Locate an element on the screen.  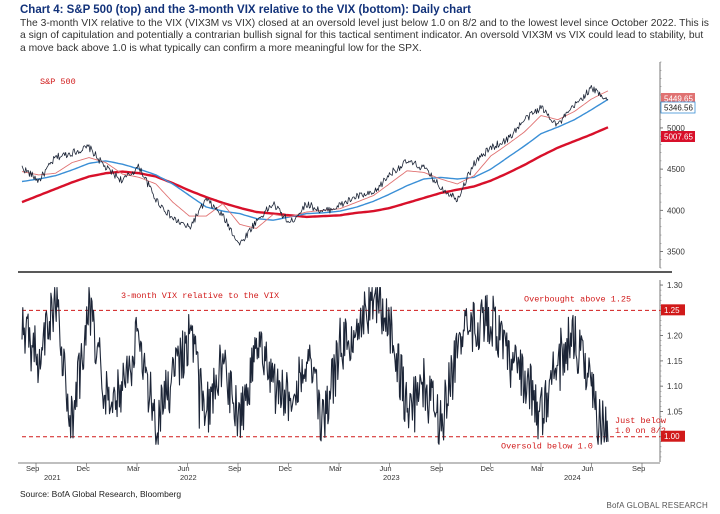
source-note: Source: BofA Global Research, Bloomberg is located at coordinates (101, 494).